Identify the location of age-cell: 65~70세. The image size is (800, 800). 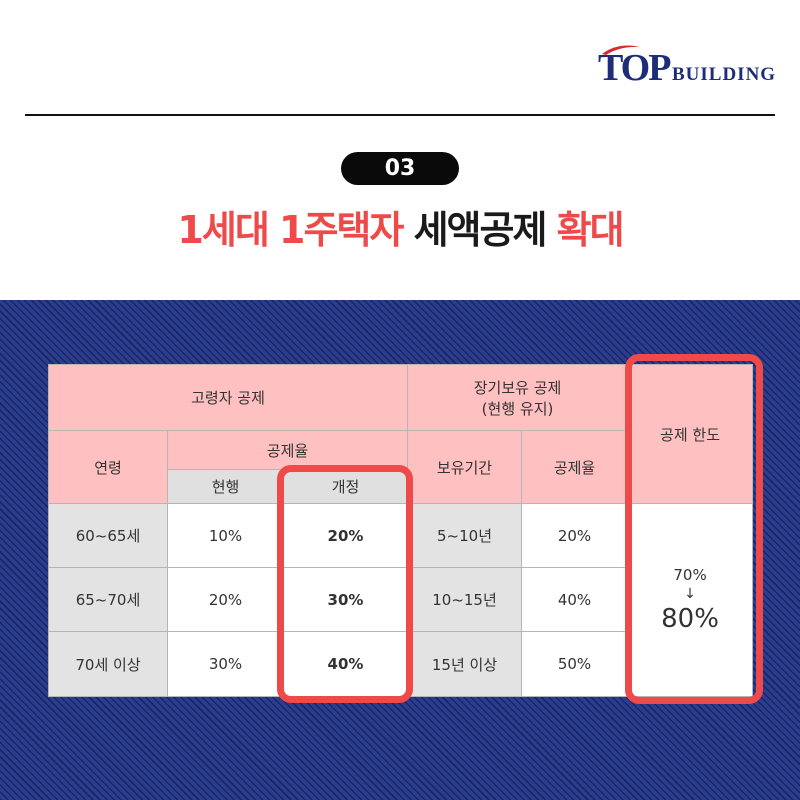
(108, 599).